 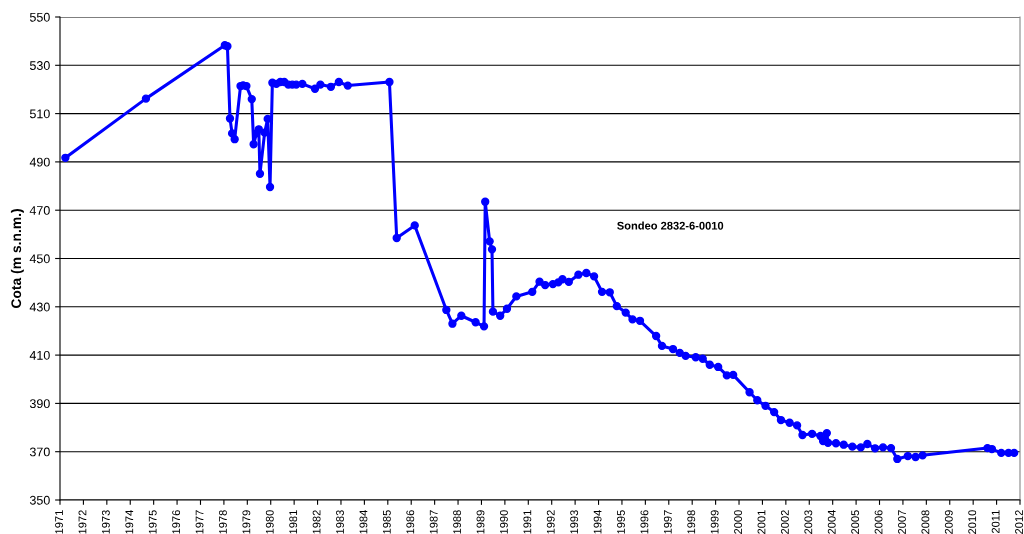 I want to click on x-tick-label: 2000, so click(x=738, y=522).